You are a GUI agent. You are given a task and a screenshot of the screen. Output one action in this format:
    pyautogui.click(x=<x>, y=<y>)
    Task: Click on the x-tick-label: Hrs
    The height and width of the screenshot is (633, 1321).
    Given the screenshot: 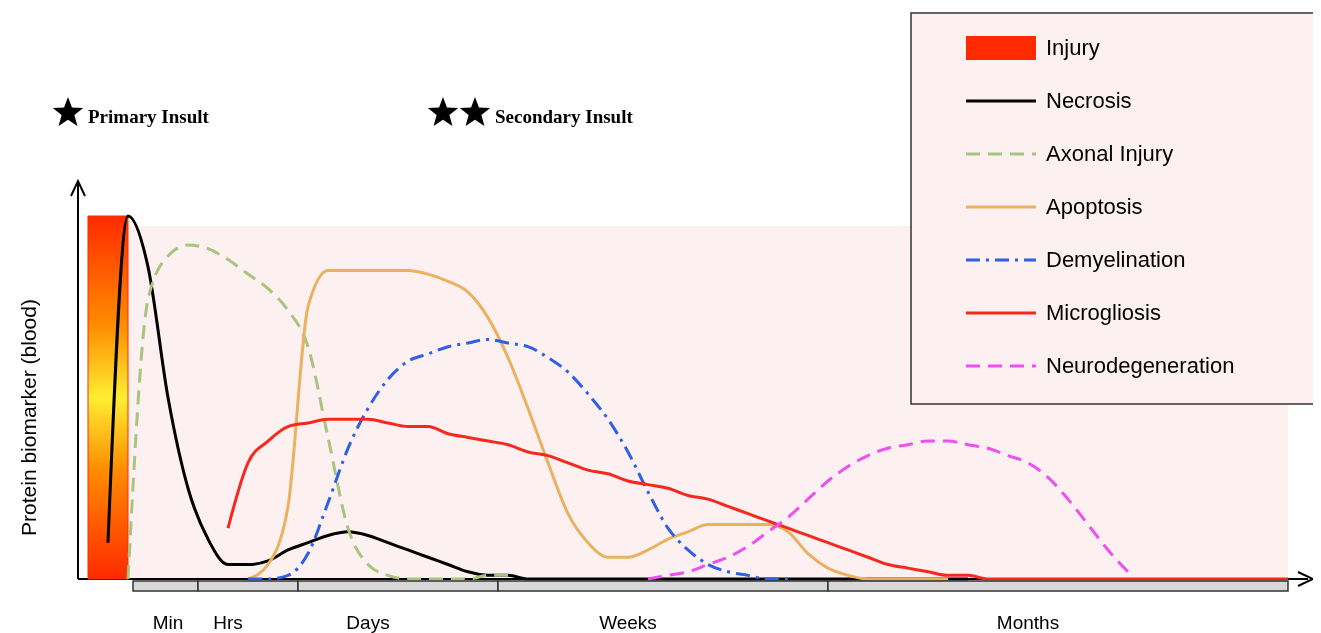 What is the action you would take?
    pyautogui.click(x=228, y=622)
    